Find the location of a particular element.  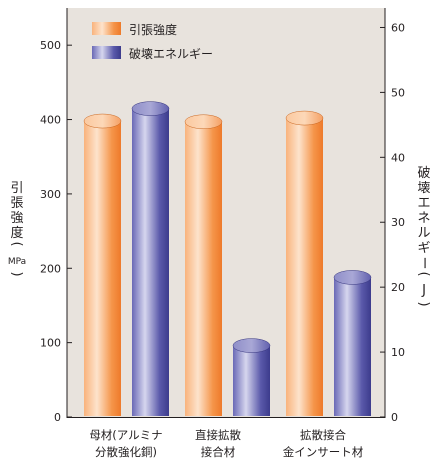

right-tick-label: 40 is located at coordinates (398, 157).